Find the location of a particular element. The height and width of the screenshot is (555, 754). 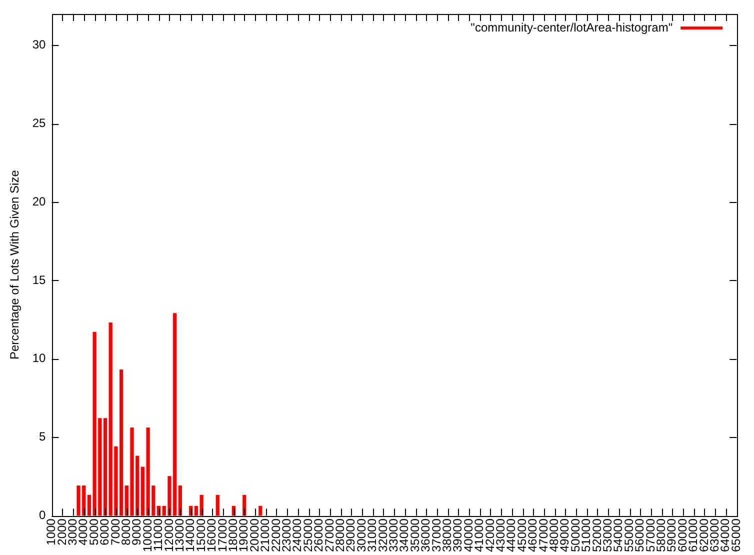

y-tick-label: 0 is located at coordinates (42, 515).